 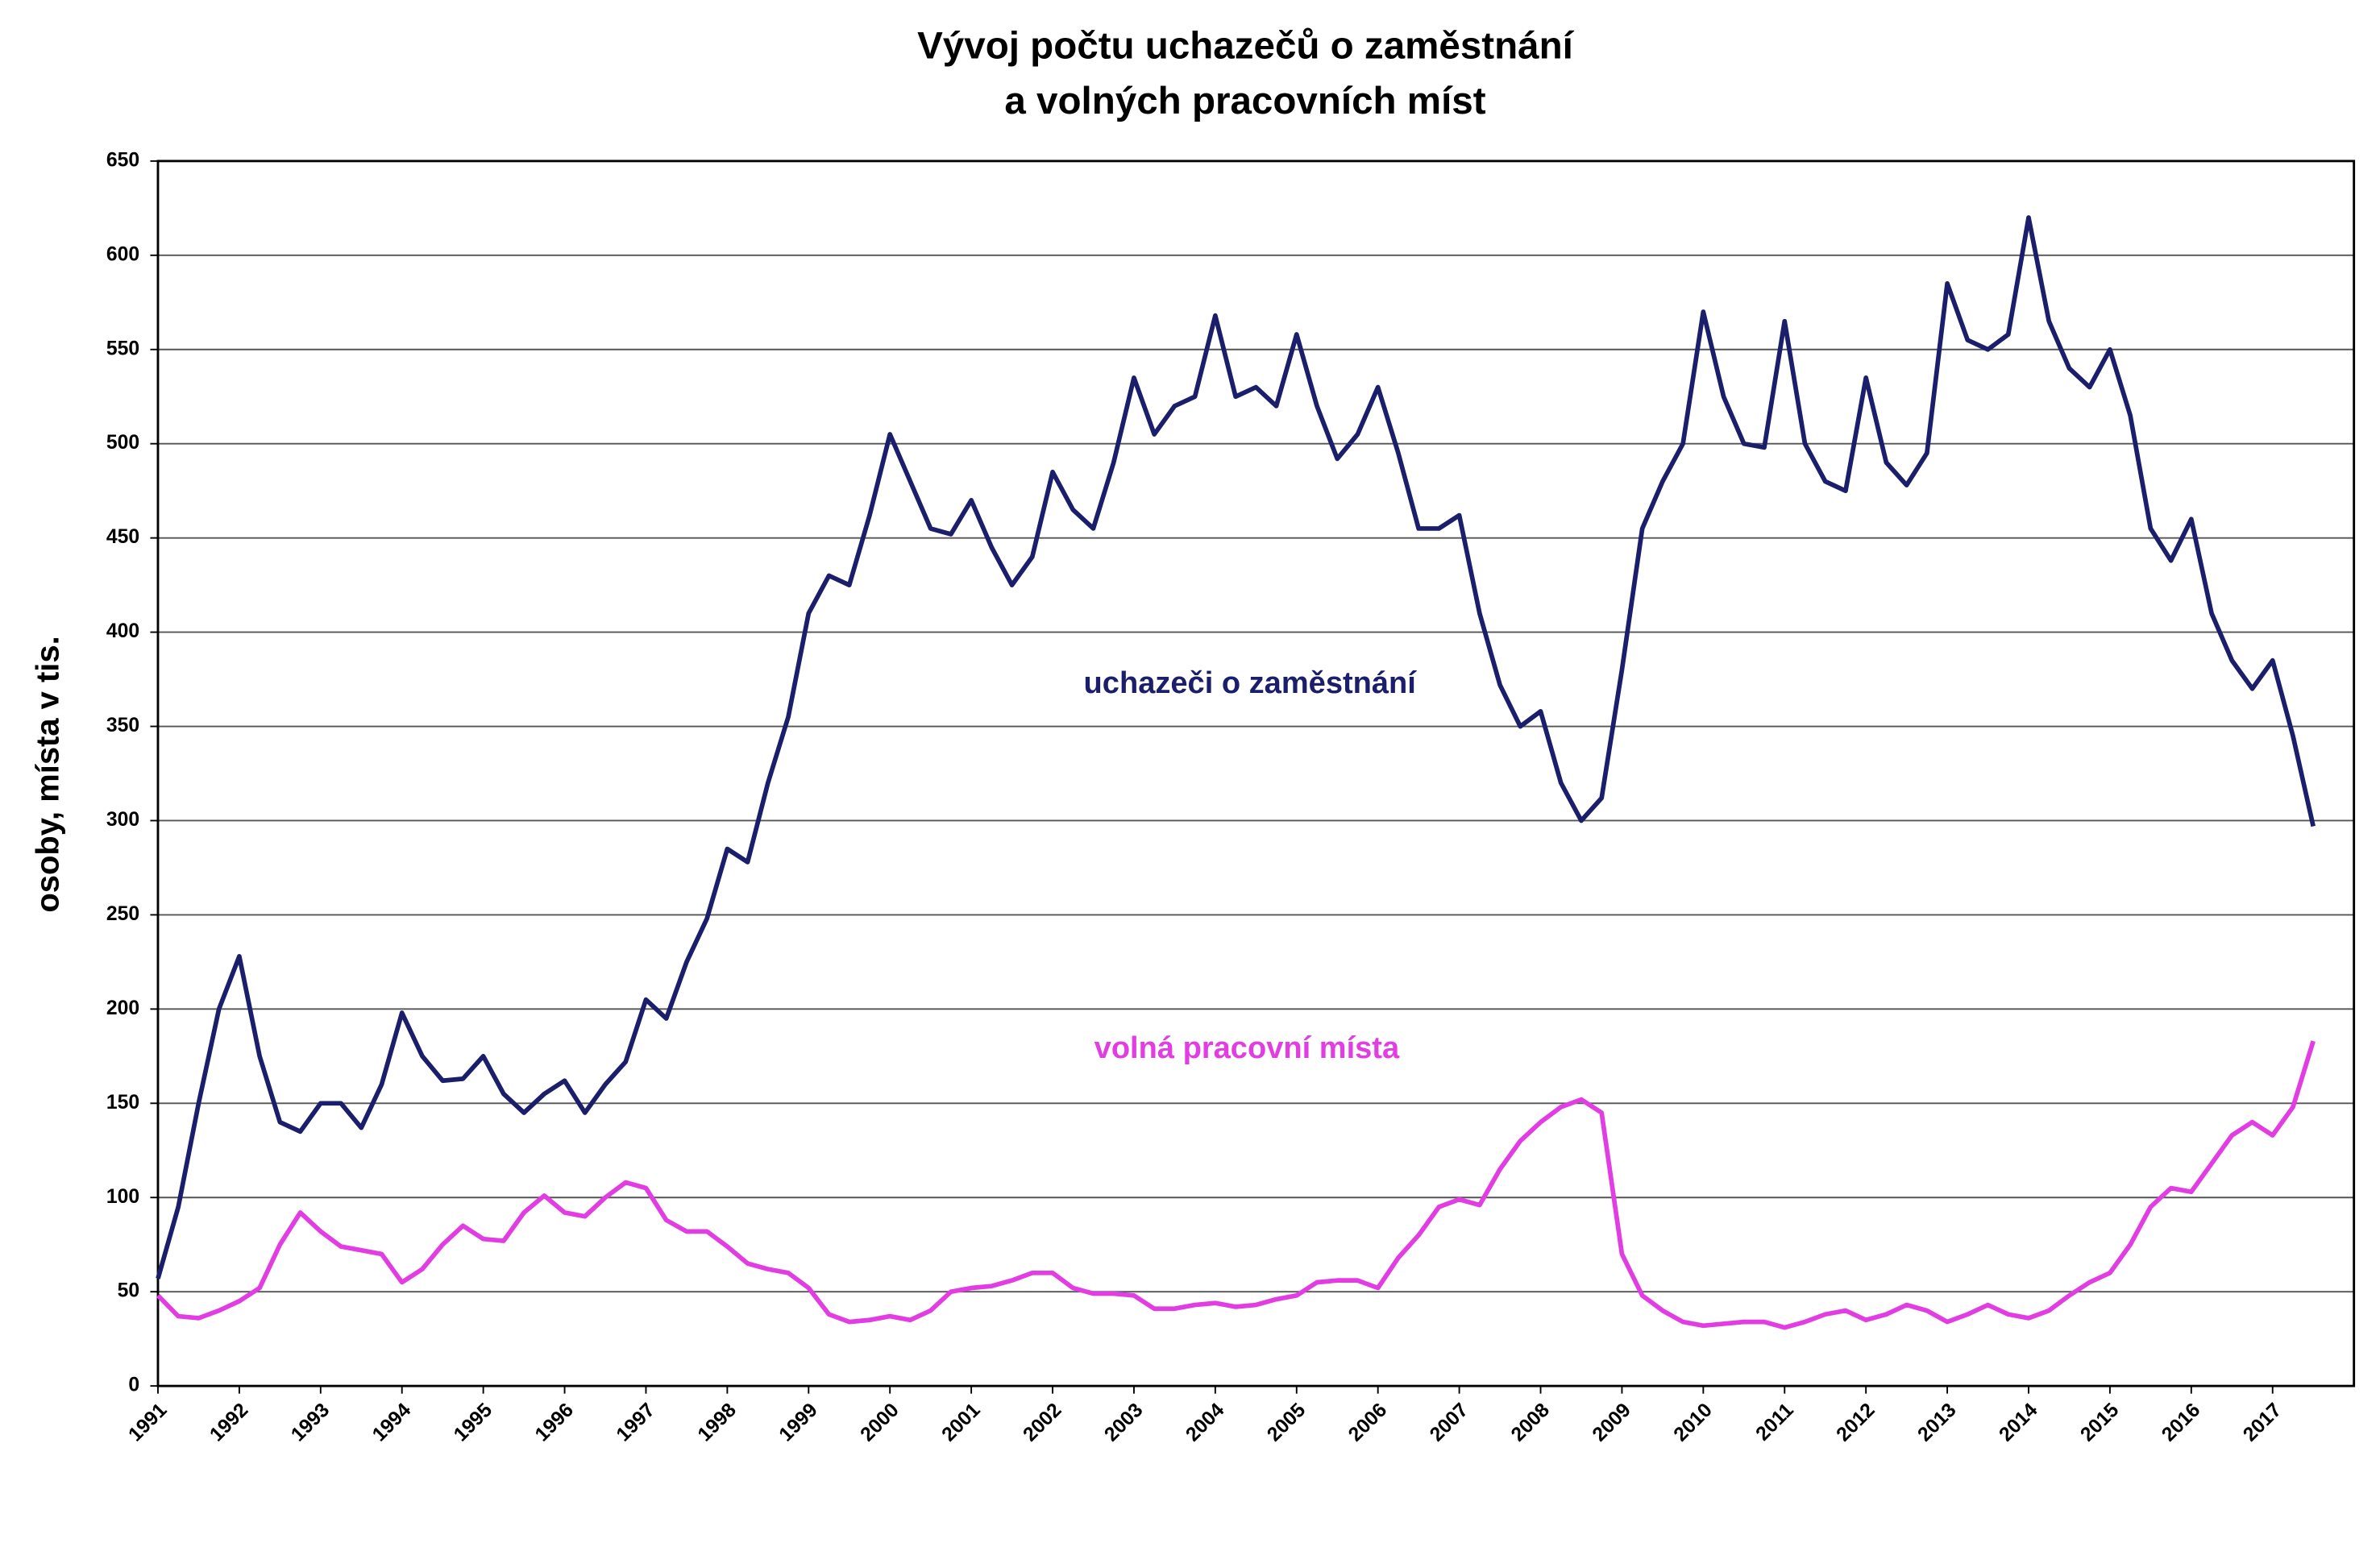 I want to click on y-tick-label: 250, so click(x=123, y=914).